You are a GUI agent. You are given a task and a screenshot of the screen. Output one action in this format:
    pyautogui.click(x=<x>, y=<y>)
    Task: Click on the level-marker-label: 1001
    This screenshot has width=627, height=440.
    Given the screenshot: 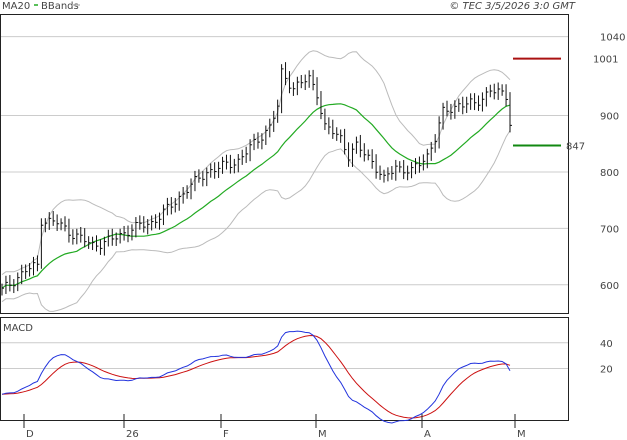 What is the action you would take?
    pyautogui.click(x=605, y=60)
    